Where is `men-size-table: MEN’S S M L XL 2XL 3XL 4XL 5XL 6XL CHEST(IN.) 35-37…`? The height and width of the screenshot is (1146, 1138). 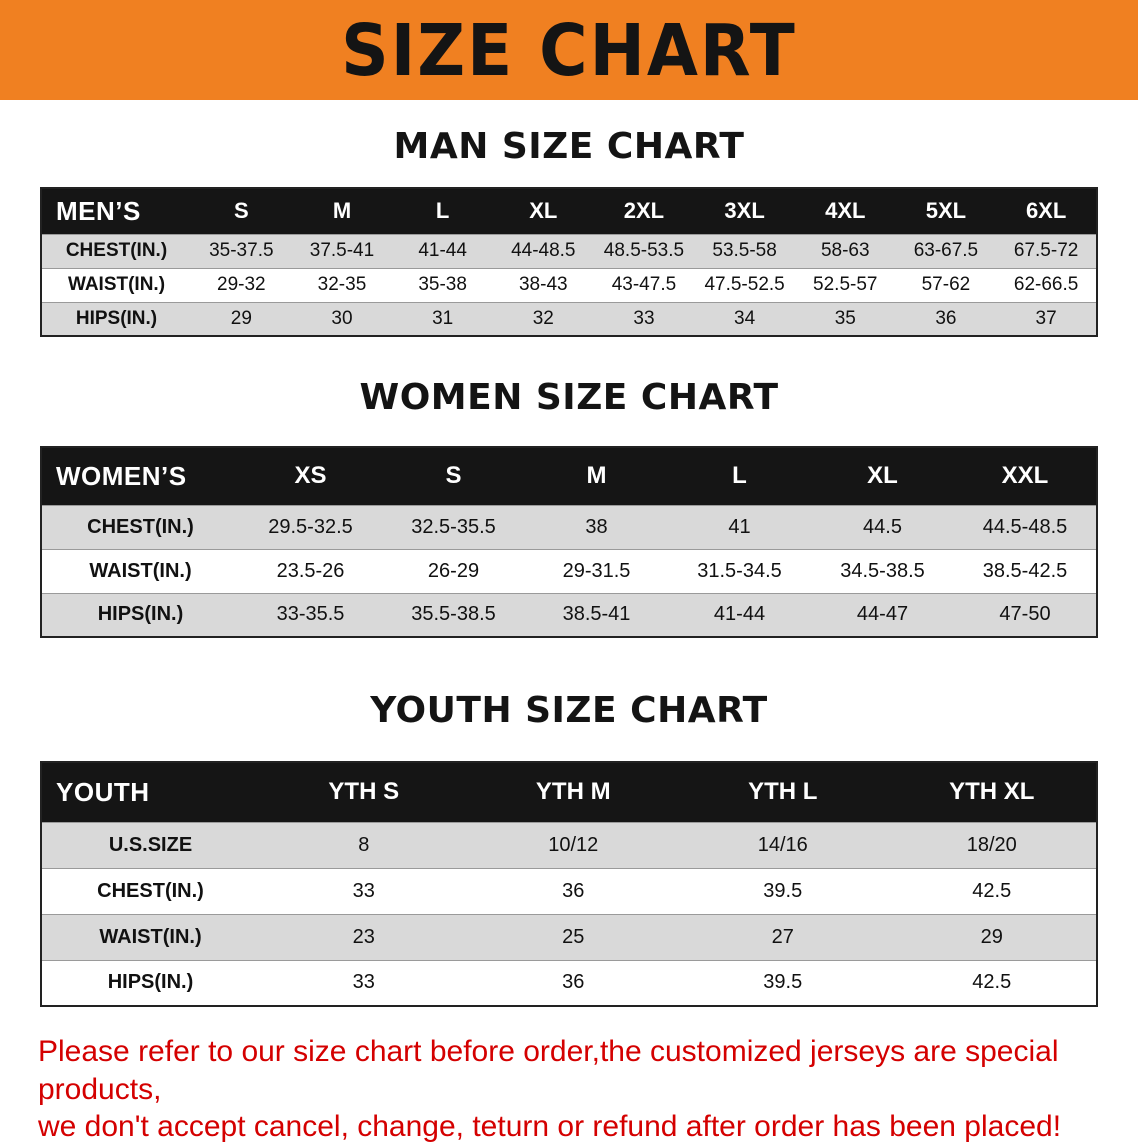
men-size-table: MEN’S S M L XL 2XL 3XL 4XL 5XL 6XL CHEST(IN.) 35-37… is located at coordinates (569, 262).